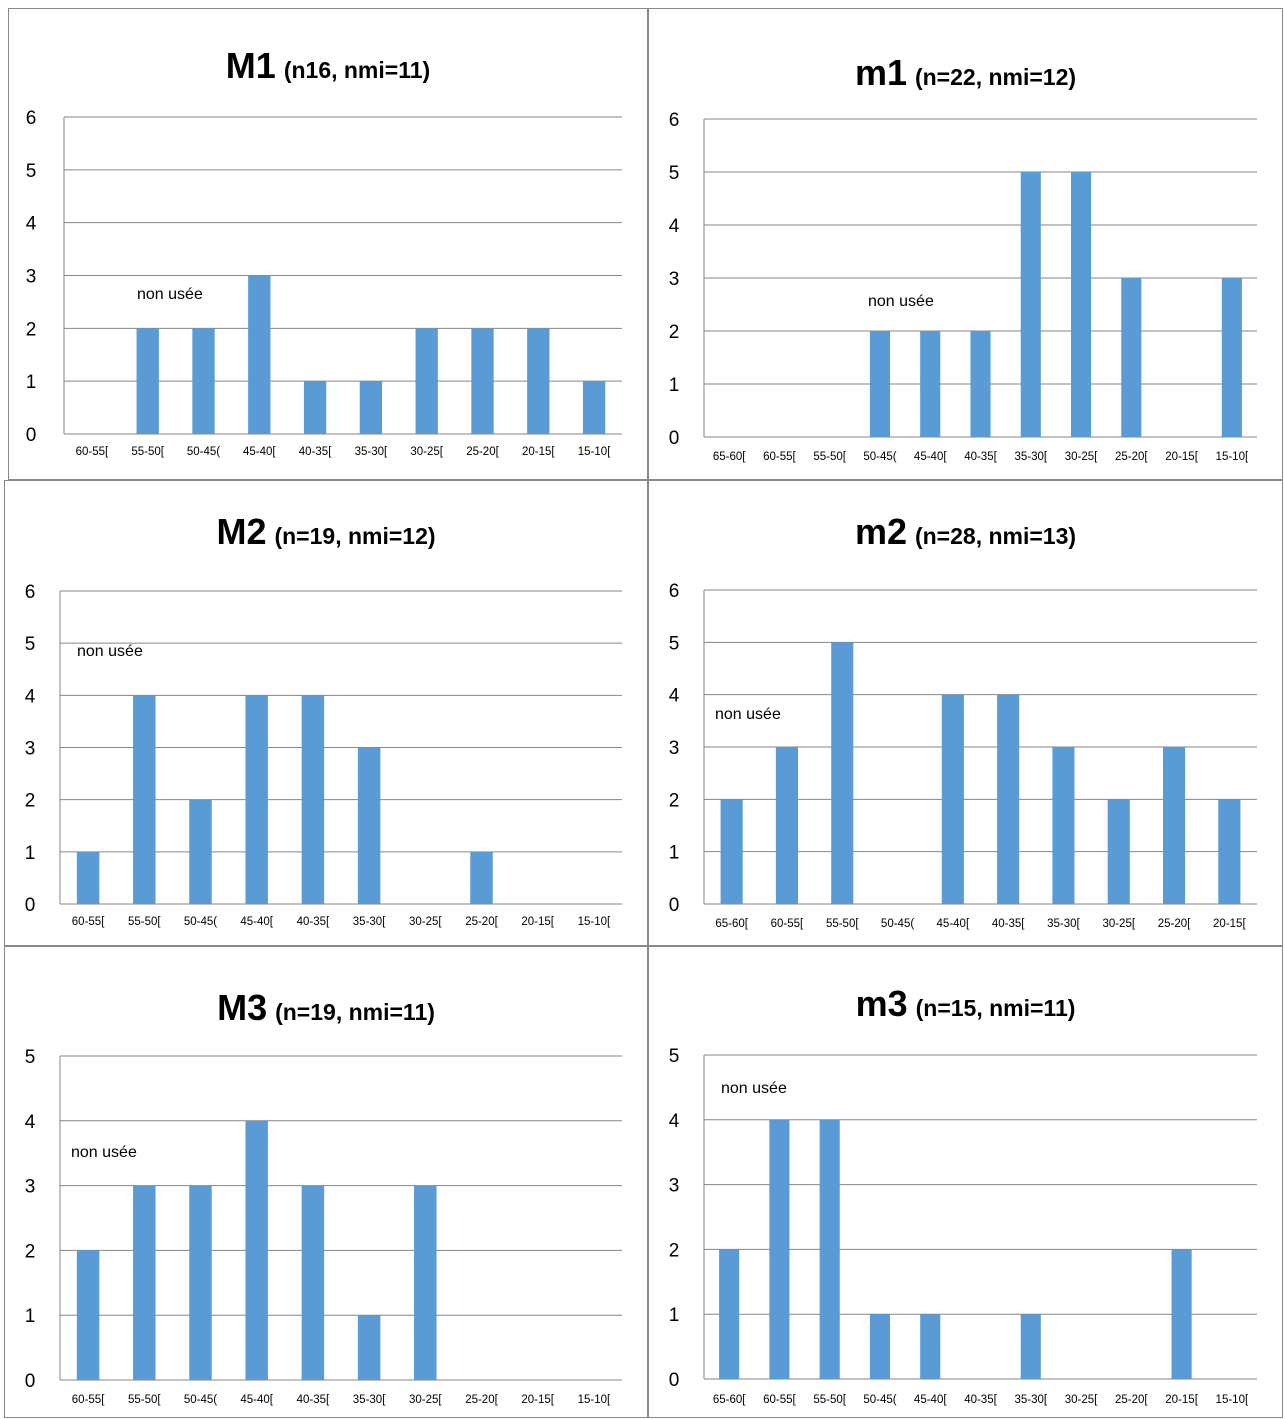 The height and width of the screenshot is (1419, 1285). What do you see at coordinates (355, 536) in the screenshot?
I see `chart-title-sub: (n=19, nmi=12)` at bounding box center [355, 536].